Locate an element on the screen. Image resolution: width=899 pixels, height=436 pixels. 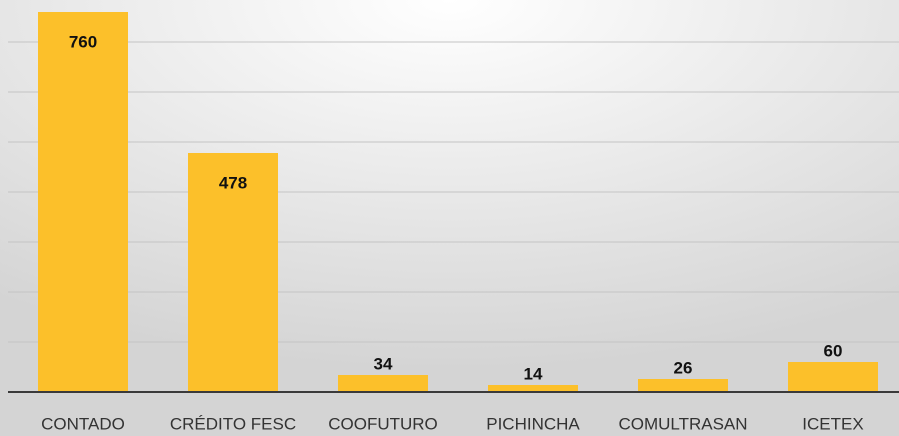
data-label: 478 is located at coordinates (233, 182).